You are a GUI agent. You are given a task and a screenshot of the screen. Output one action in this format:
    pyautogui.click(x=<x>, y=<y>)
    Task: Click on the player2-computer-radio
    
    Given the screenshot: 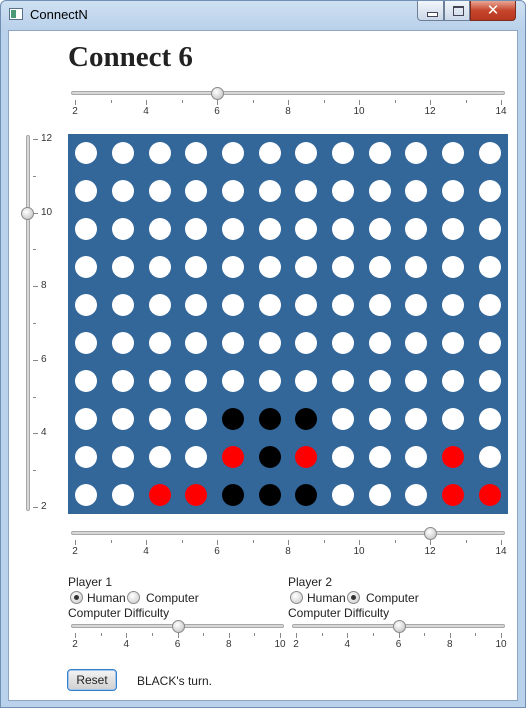 What is the action you would take?
    pyautogui.click(x=353, y=597)
    